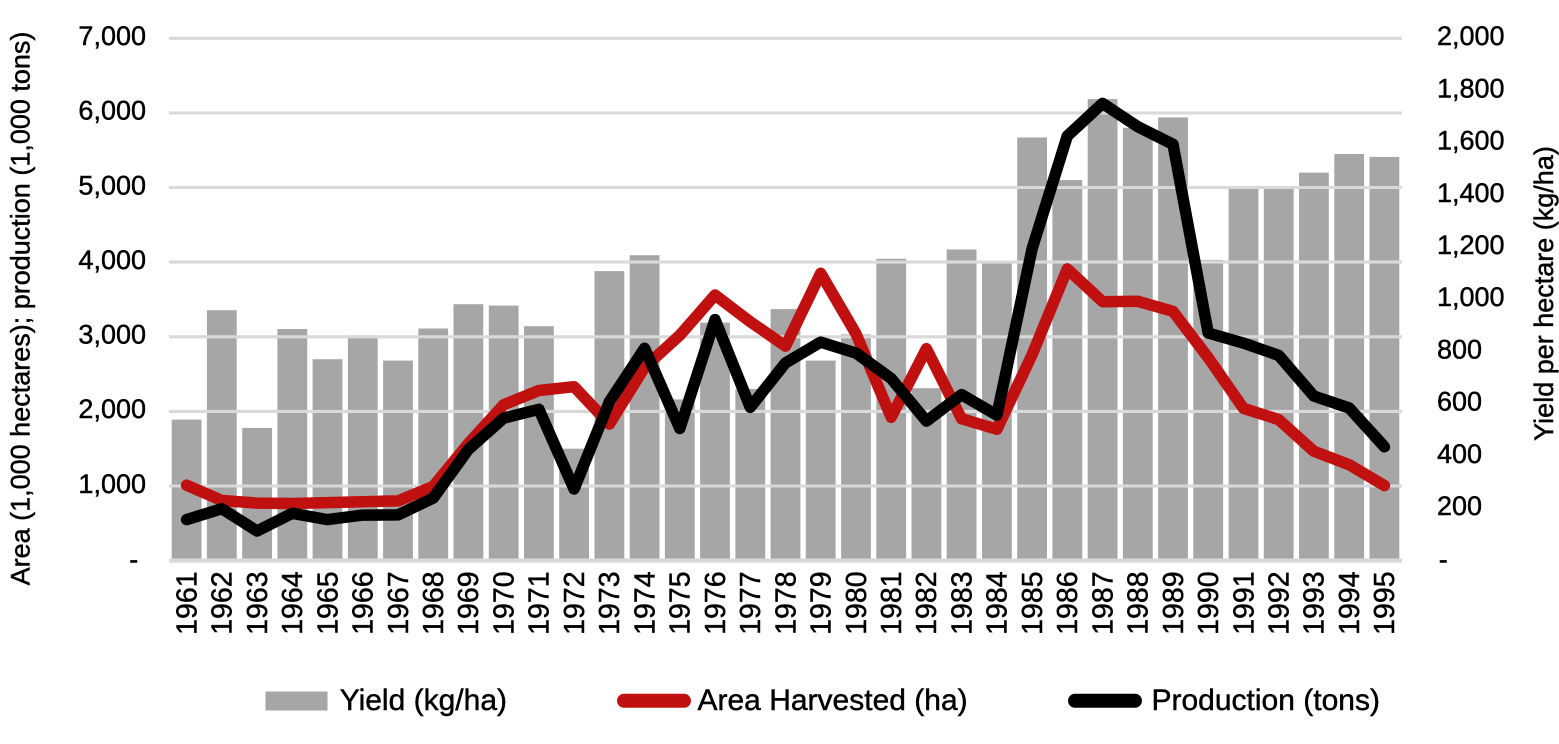  I want to click on svg-text: 1969, so click(469, 602).